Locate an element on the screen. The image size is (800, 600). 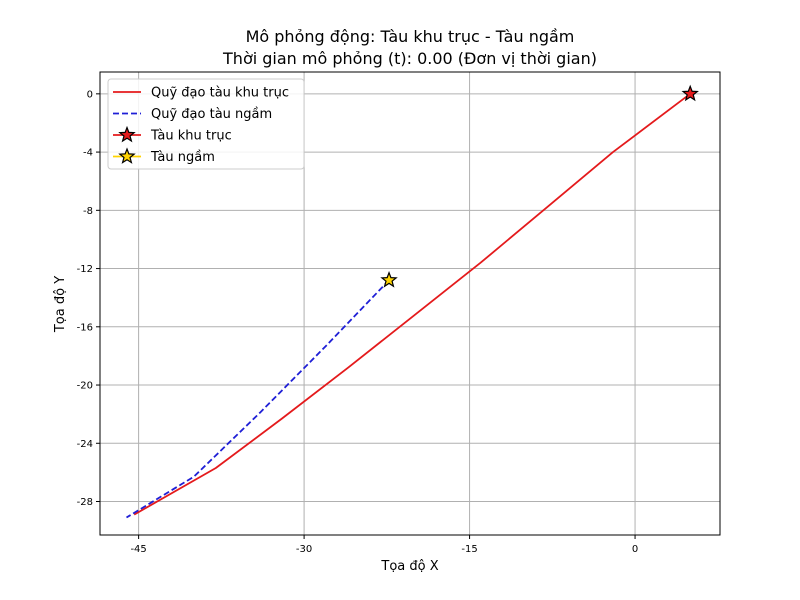
legend-box is located at coordinates (206, 124).